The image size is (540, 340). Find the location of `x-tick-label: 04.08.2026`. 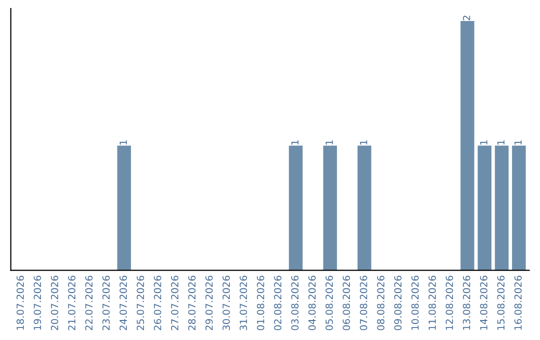

x-tick-label: 04.08.2026 is located at coordinates (312, 303).